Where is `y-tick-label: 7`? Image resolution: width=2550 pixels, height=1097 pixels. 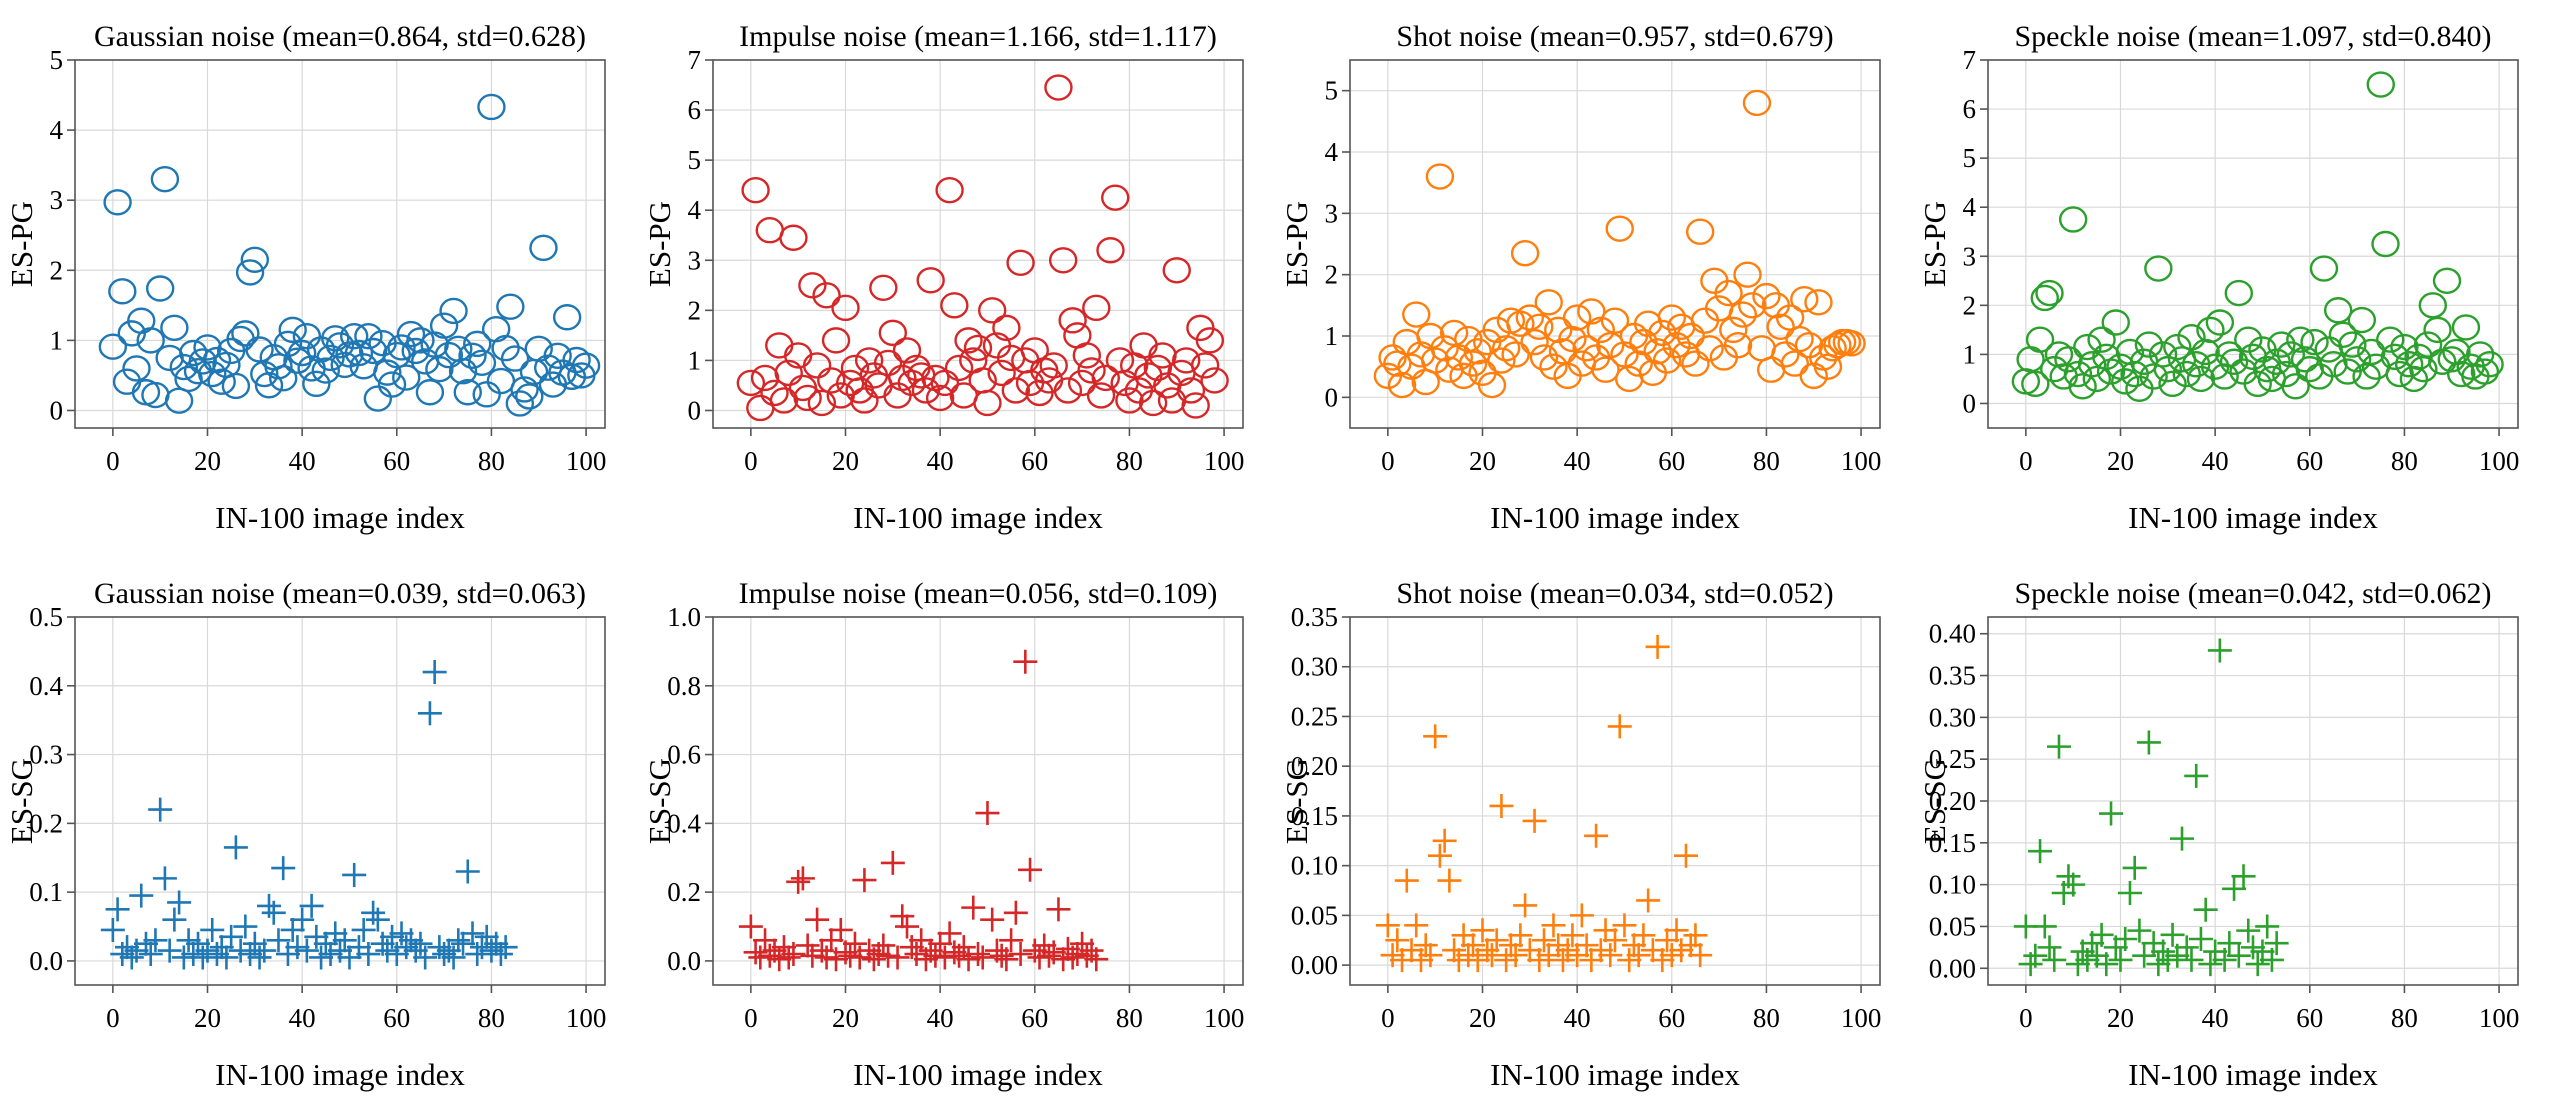 y-tick-label: 7 is located at coordinates (1970, 60).